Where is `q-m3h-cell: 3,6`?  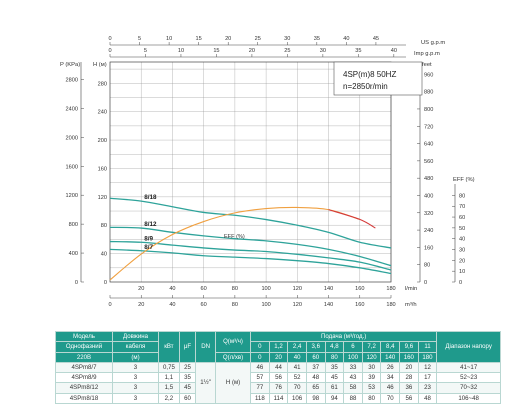
q-m3h-cell: 3,6 is located at coordinates (315, 347).